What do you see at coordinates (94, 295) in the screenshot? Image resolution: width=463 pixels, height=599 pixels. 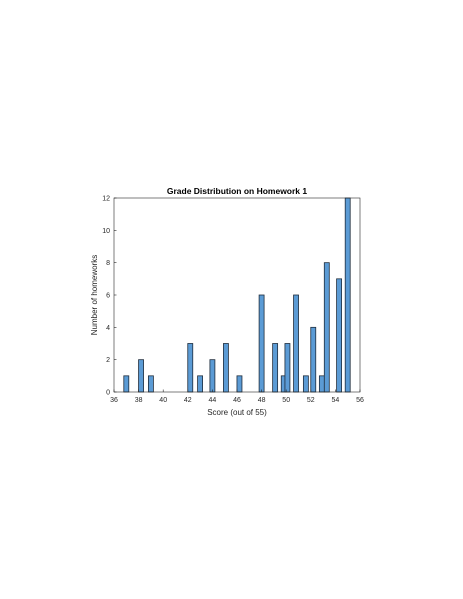 I see `y-axis-label: Number of homeworks` at bounding box center [94, 295].